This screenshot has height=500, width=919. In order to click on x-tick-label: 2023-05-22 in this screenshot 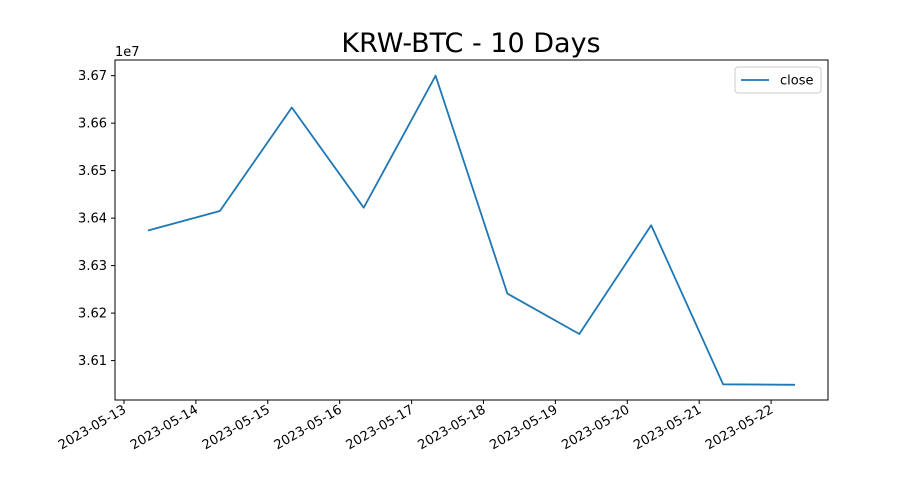, I will do `click(739, 427)`.